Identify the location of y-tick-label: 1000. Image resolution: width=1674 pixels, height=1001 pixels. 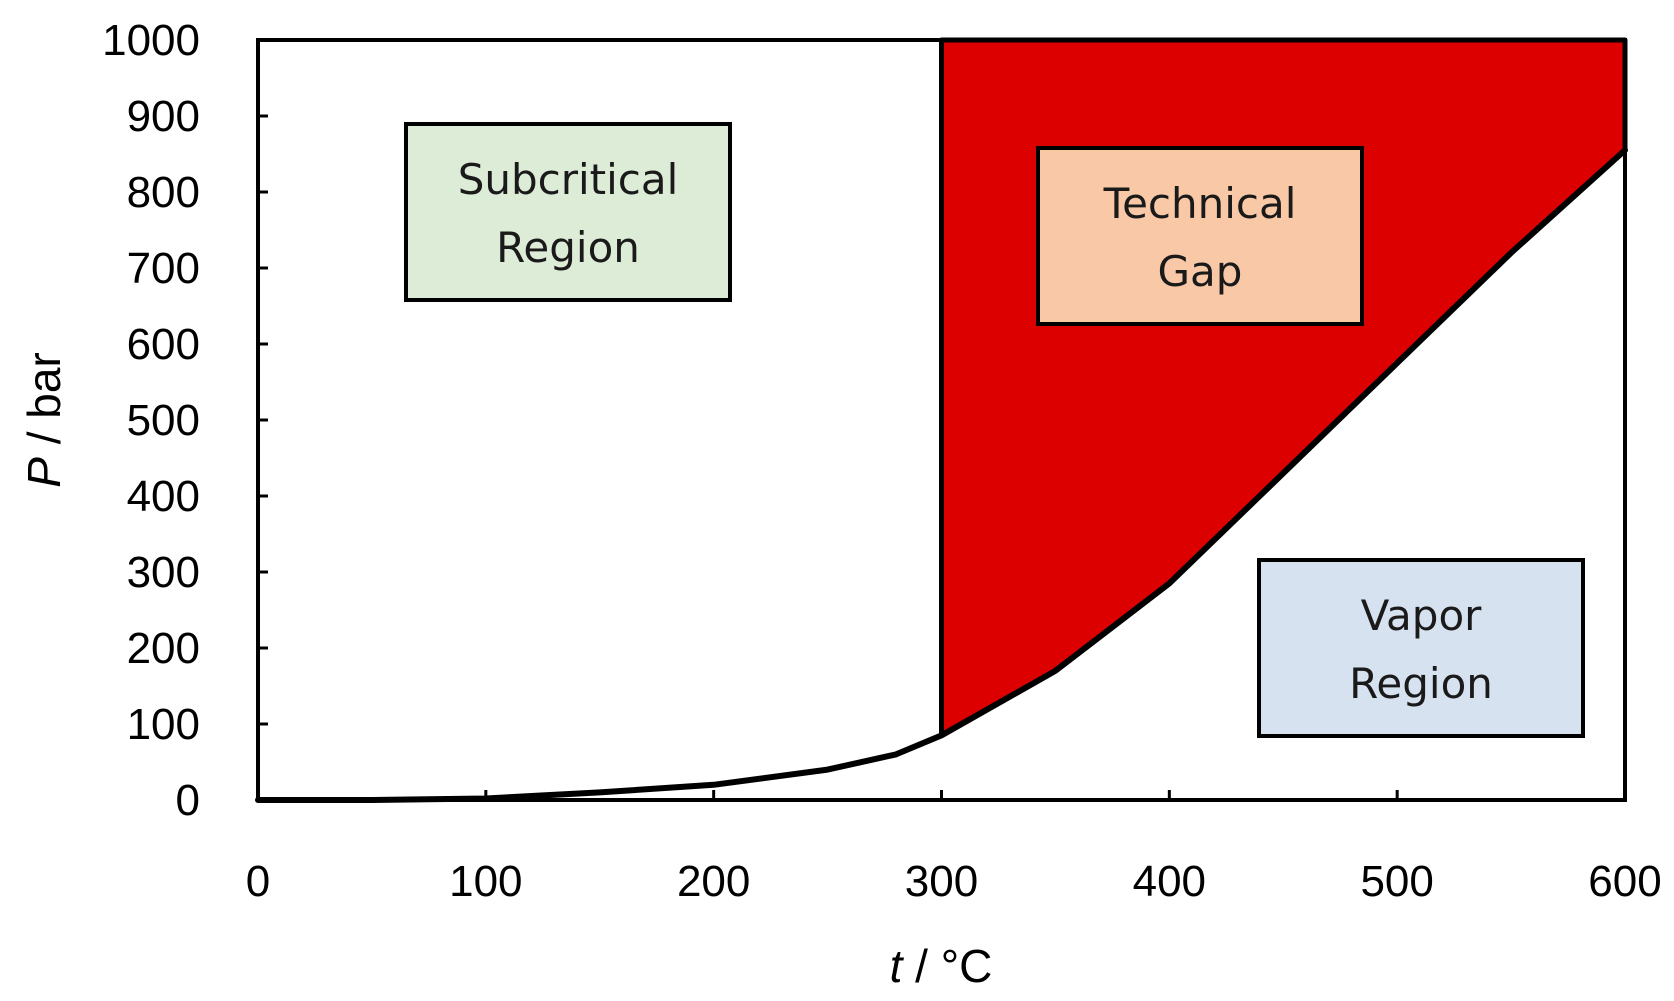
(151, 40).